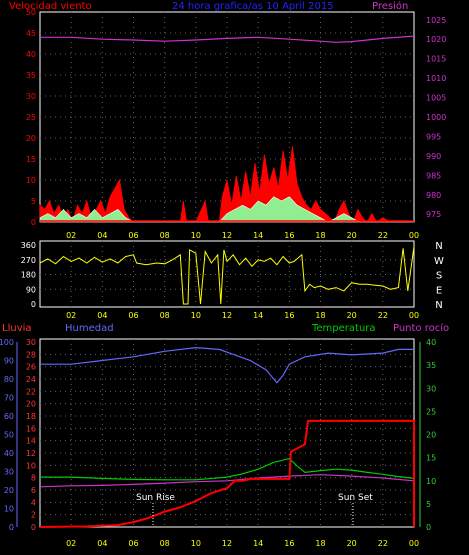 The image size is (469, 555). Describe the element at coordinates (155, 498) in the screenshot. I see `sunrise-label: Sun Rise` at that location.